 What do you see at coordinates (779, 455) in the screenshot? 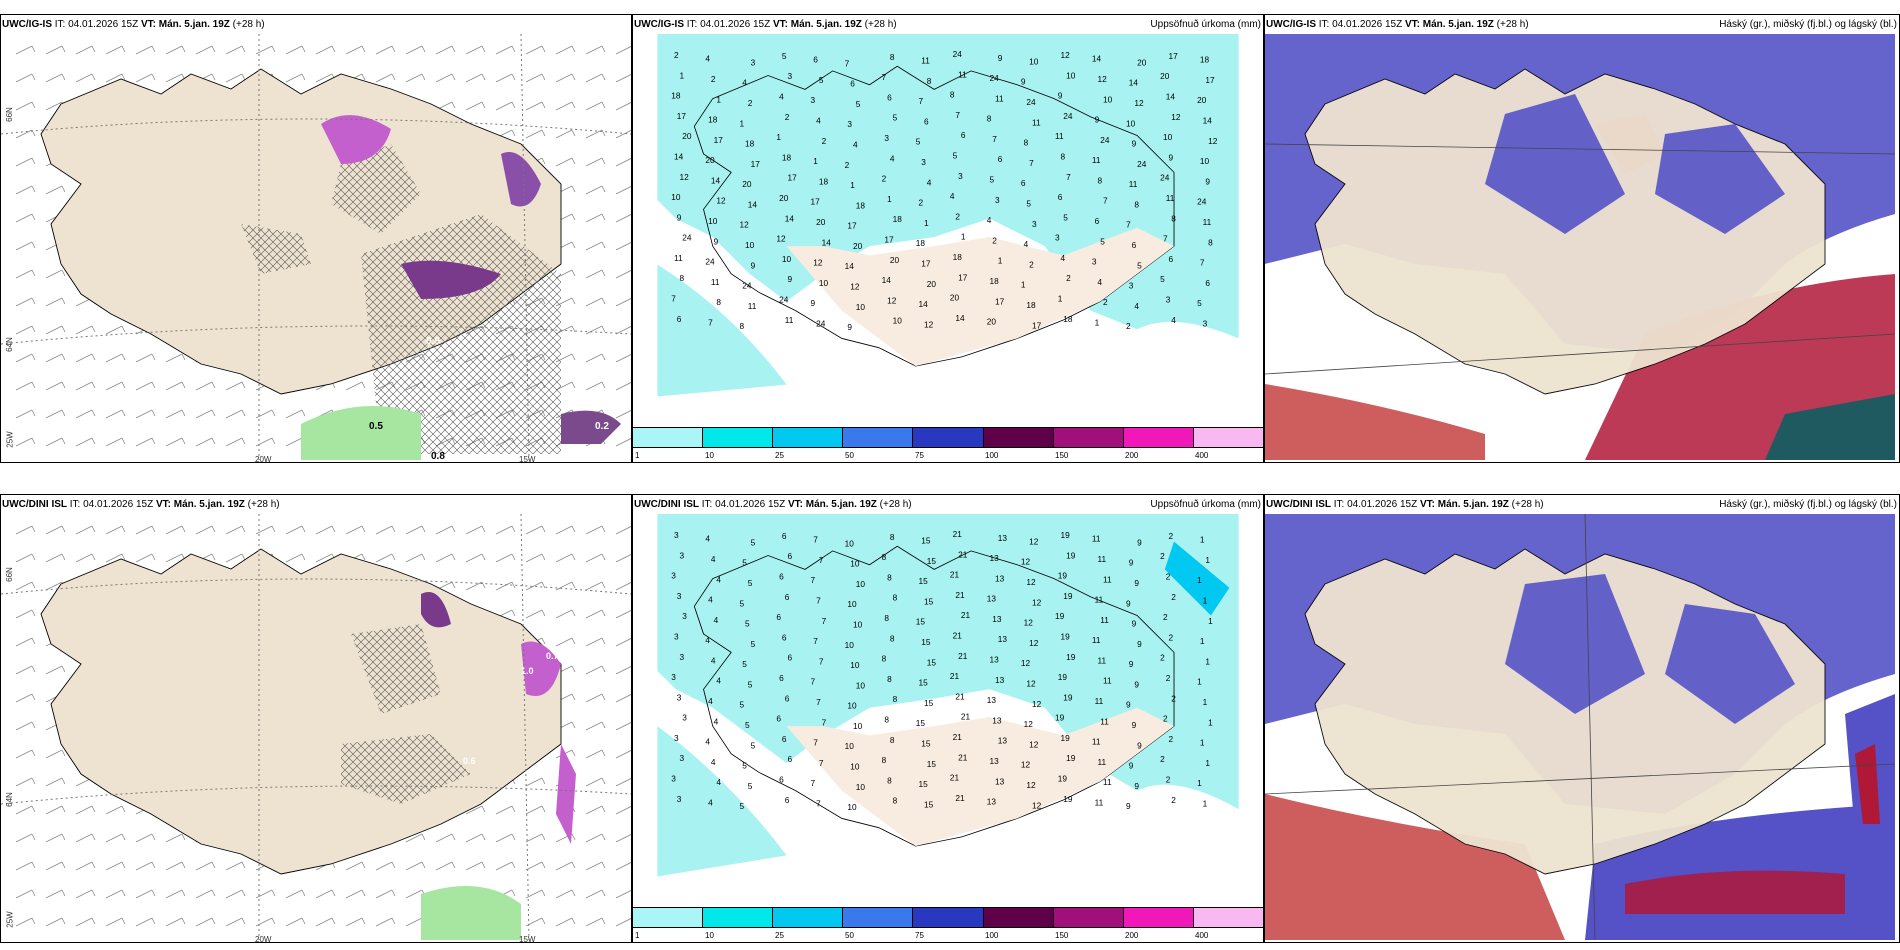
I see `colorbar-tick: 25` at bounding box center [779, 455].